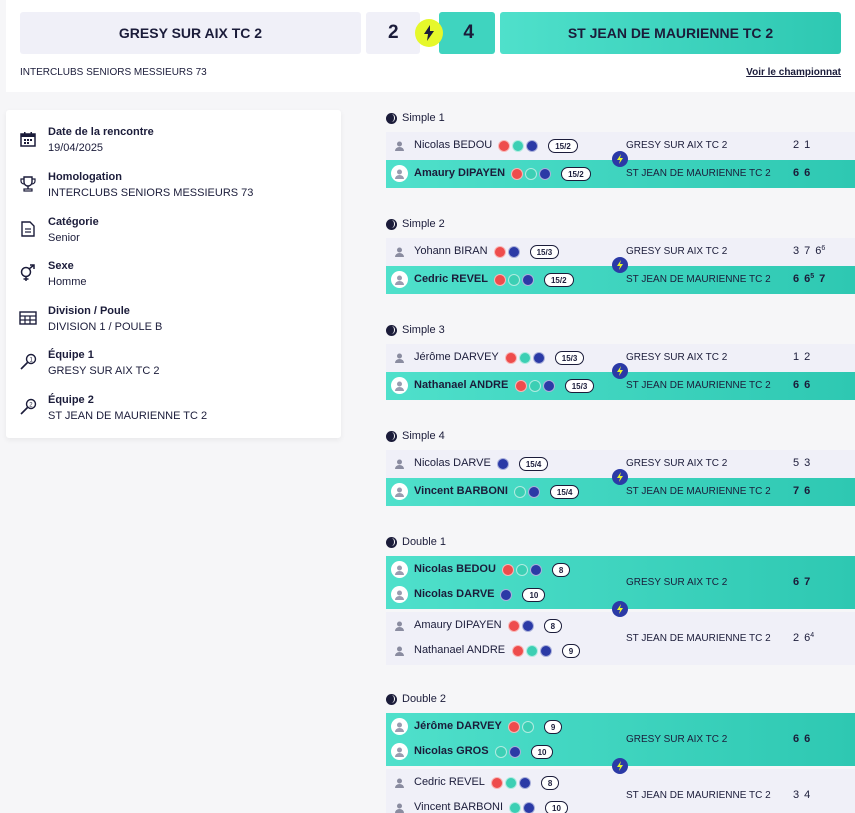 This screenshot has height=813, width=855. Describe the element at coordinates (793, 72) in the screenshot. I see `view-championship-link: Voir le championnat` at that location.